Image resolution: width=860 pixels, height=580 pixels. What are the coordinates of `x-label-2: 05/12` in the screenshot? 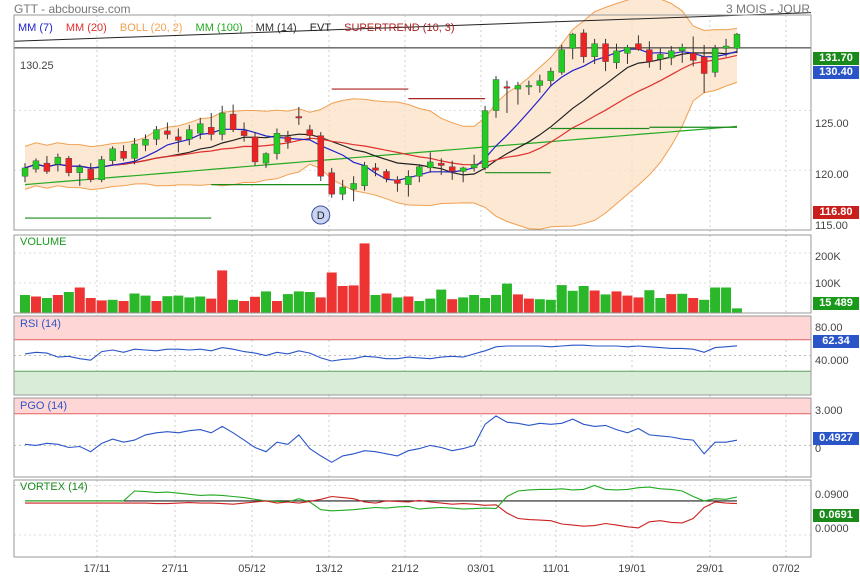 It's located at (252, 569).